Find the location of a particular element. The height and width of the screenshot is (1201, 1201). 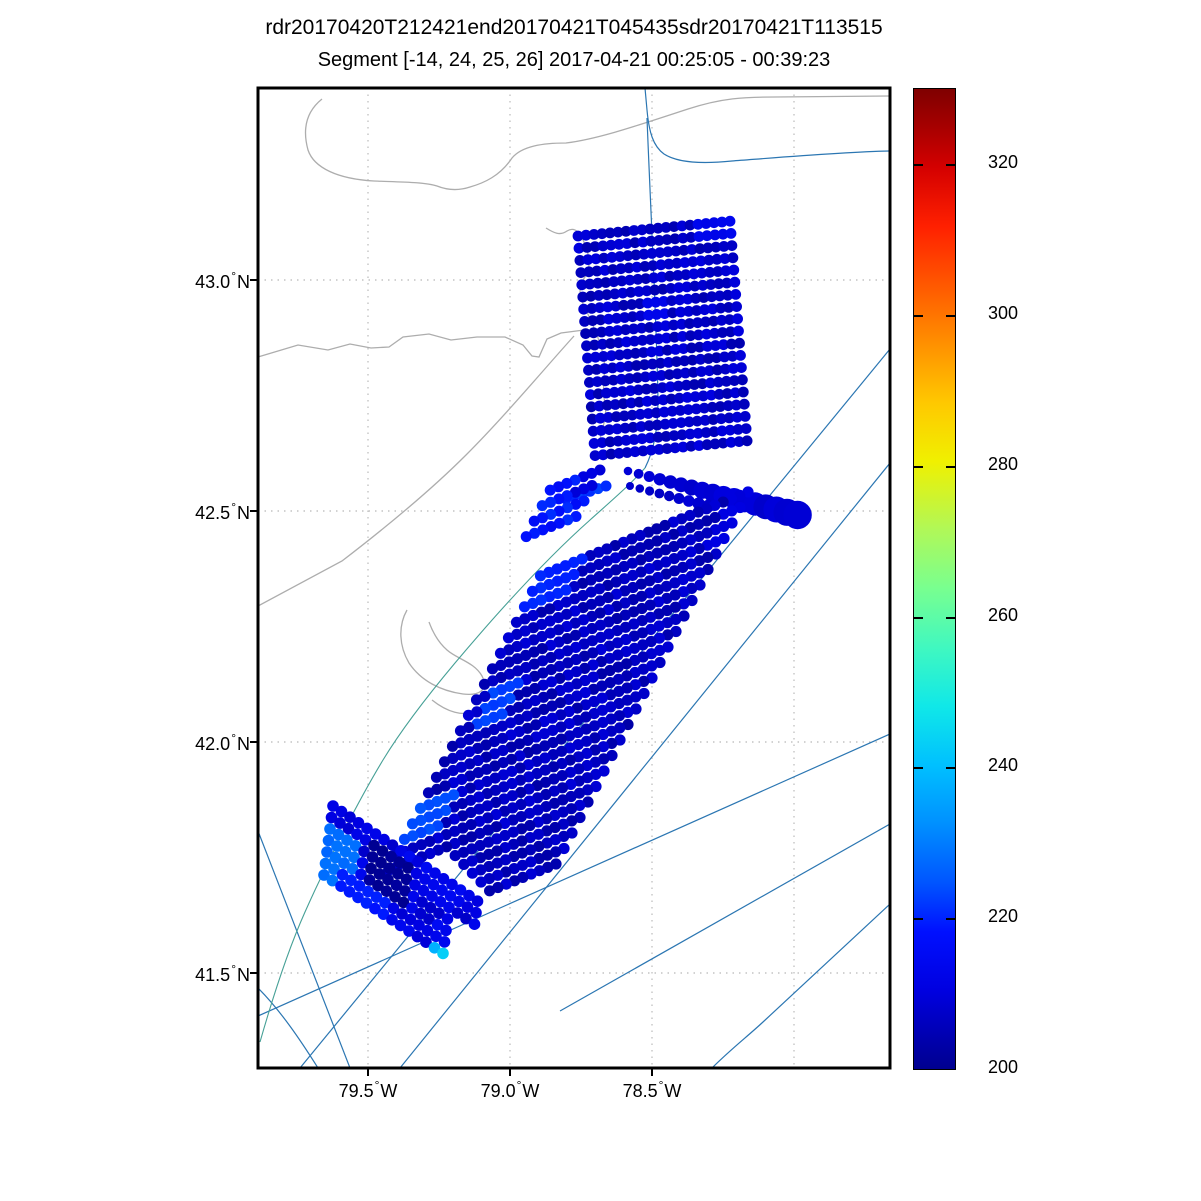

coastline-path is located at coordinates (428, 343).